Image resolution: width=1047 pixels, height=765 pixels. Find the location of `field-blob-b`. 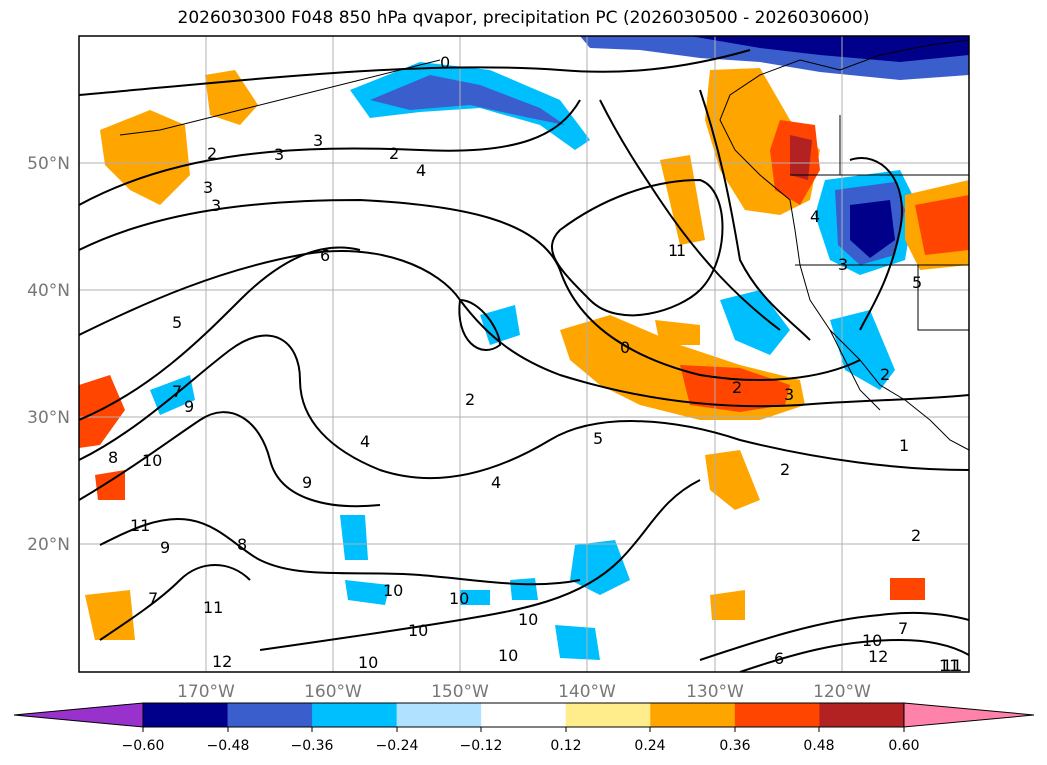

field-blob-b is located at coordinates (600, 567).